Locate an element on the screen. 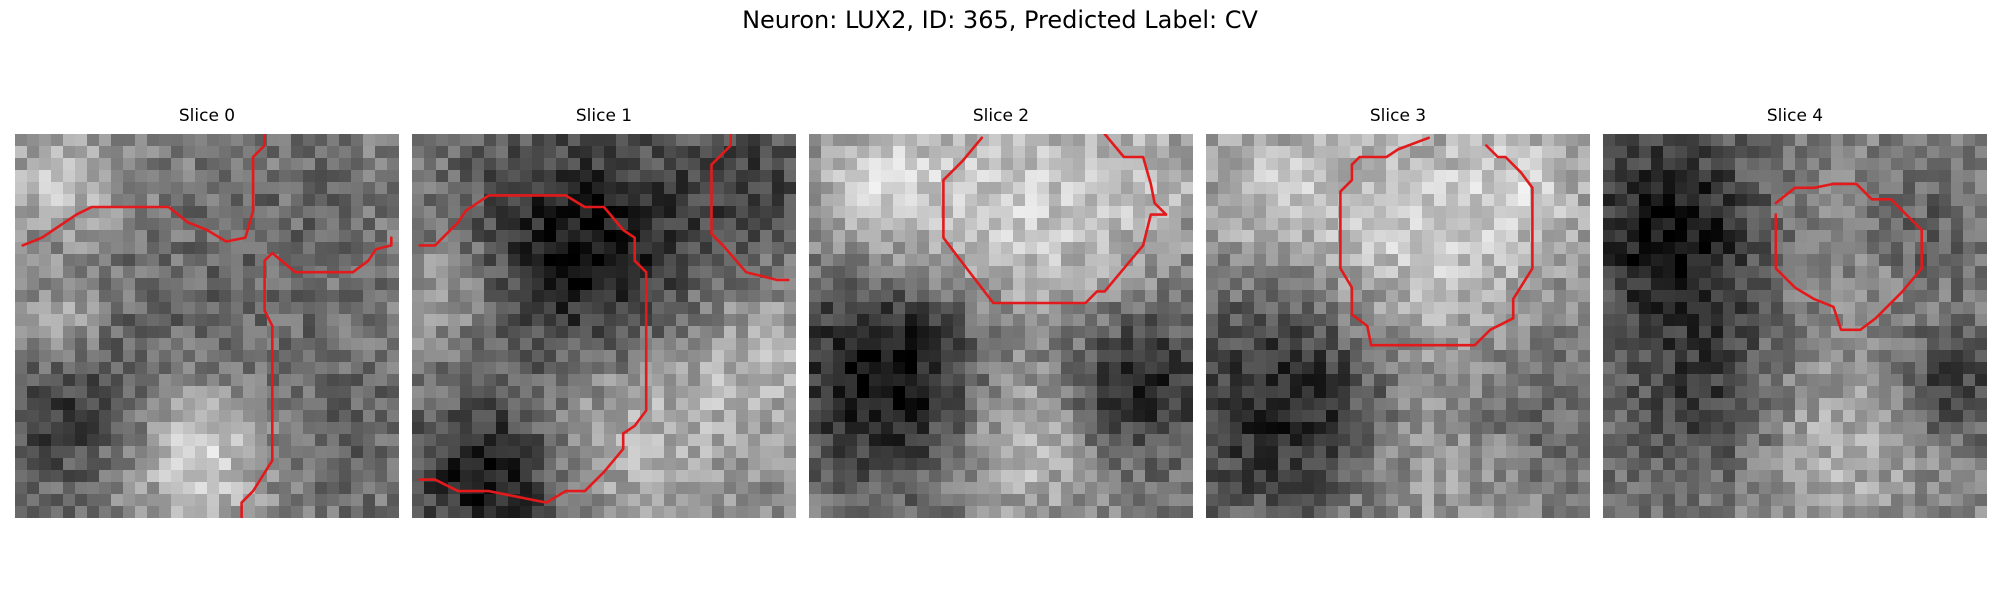 The width and height of the screenshot is (2000, 600). slice-title-2: Slice 2 is located at coordinates (1001, 116).